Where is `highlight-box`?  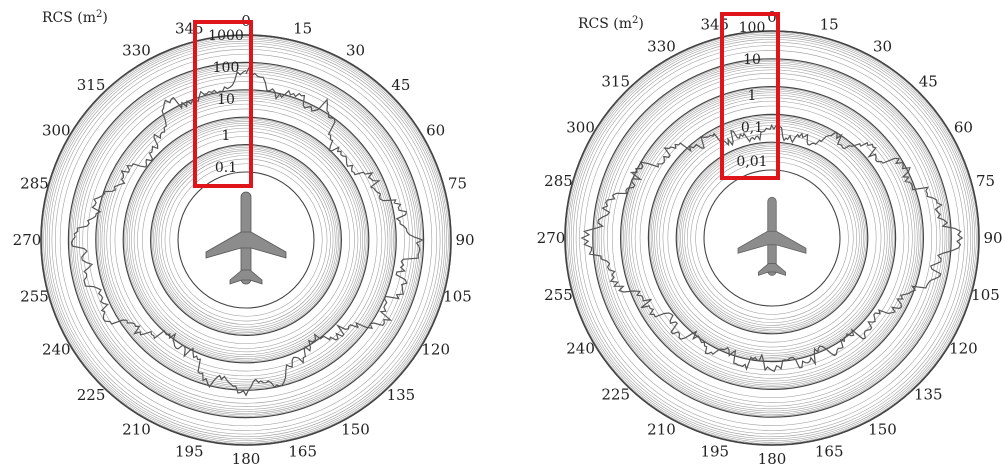
highlight-box is located at coordinates (223, 104).